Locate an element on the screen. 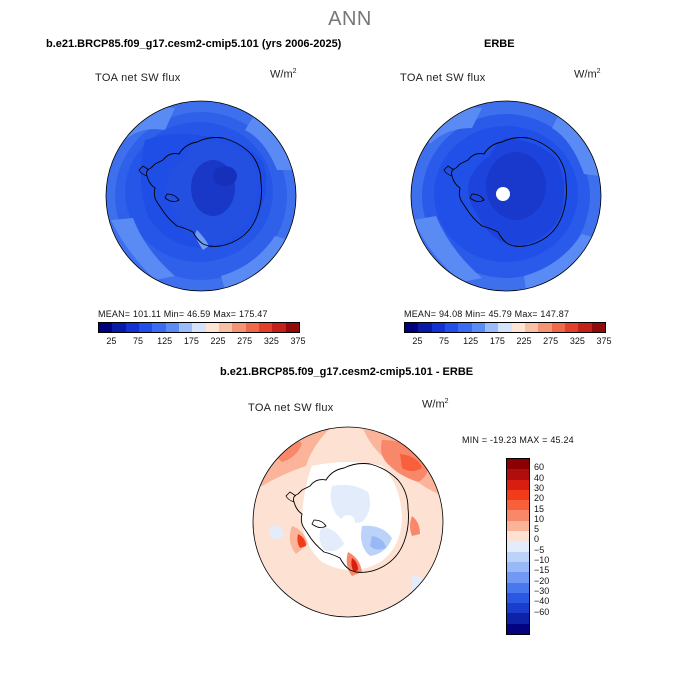 This screenshot has height=700, width=700. panel1-polar-map is located at coordinates (201, 196).